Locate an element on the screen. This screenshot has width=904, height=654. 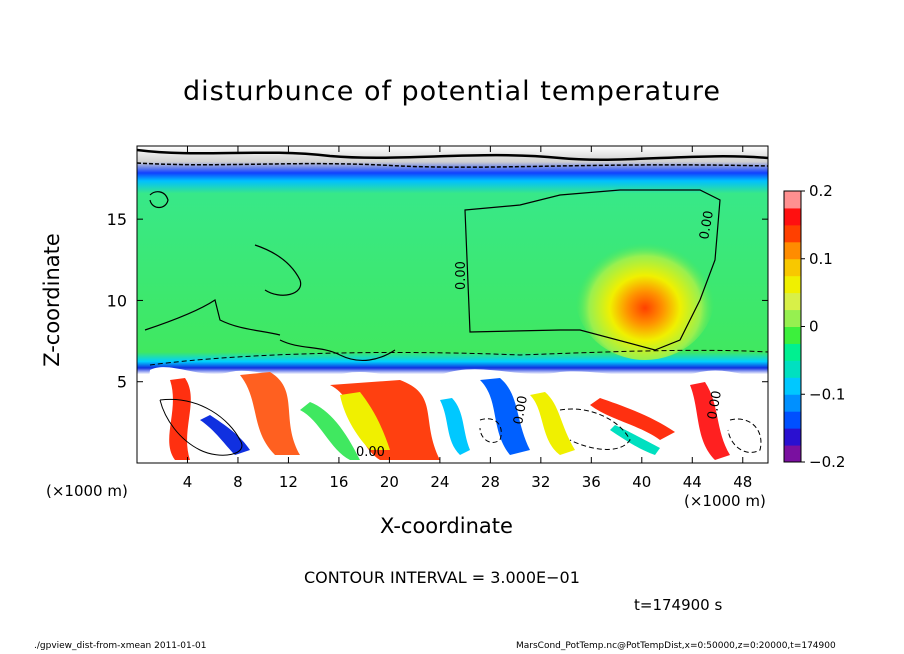
y-axis-label: Z-coordinate is located at coordinates (52, 300).